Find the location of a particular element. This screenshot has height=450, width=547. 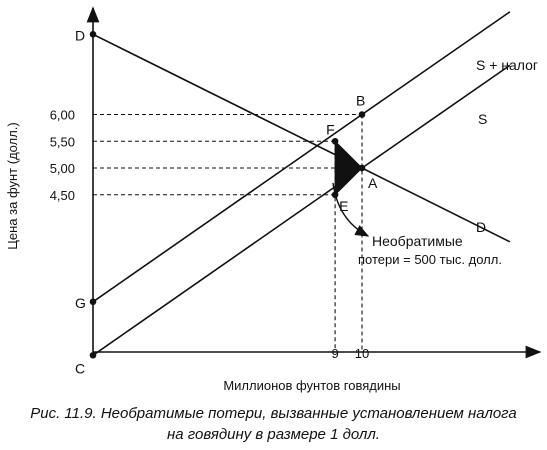

label-demand: D is located at coordinates (481, 227).